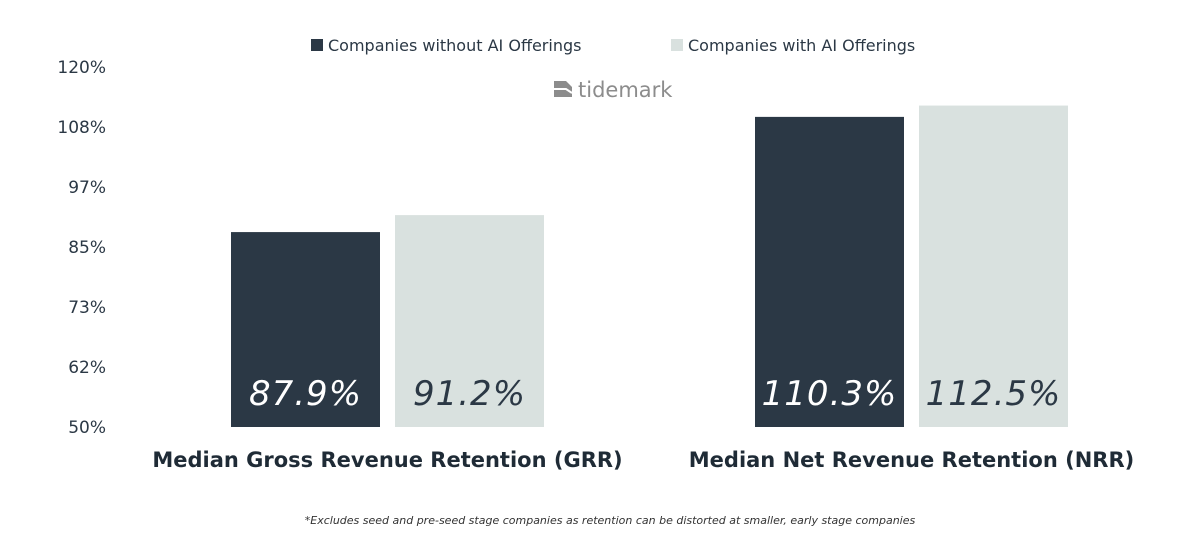 The height and width of the screenshot is (540, 1192). I want to click on legend-label-without-ai: Companies without AI Offerings, so click(454, 45).